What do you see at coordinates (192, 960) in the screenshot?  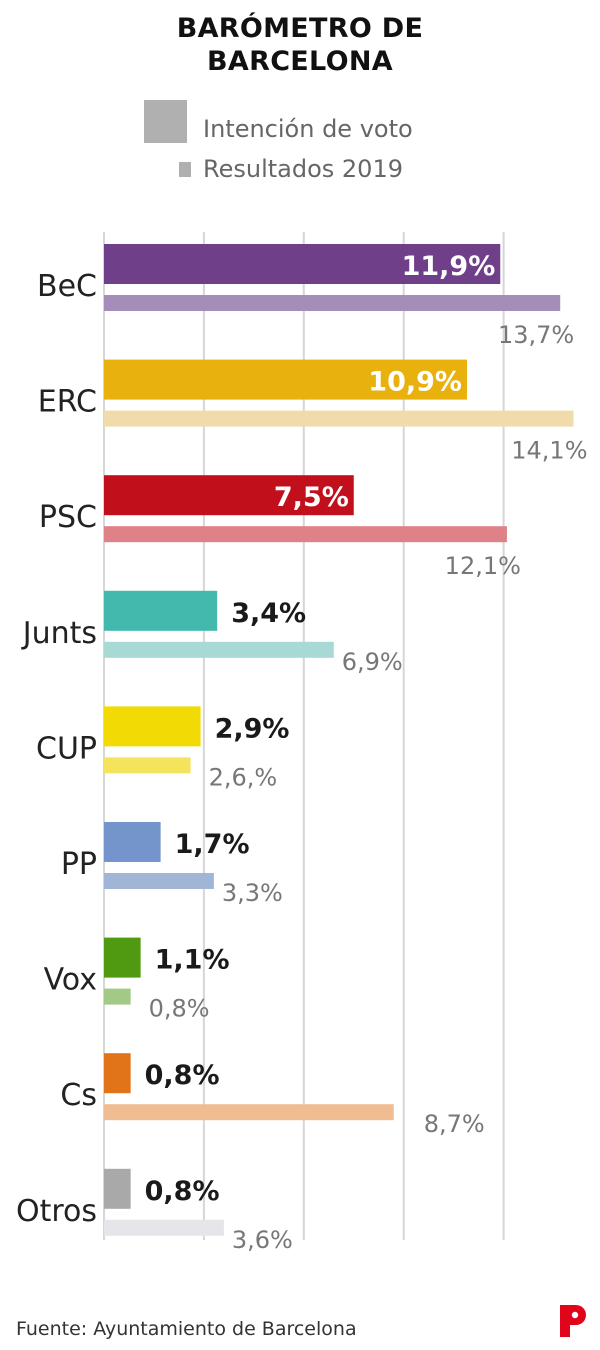 I see `intention-value-label: 1,1%` at bounding box center [192, 960].